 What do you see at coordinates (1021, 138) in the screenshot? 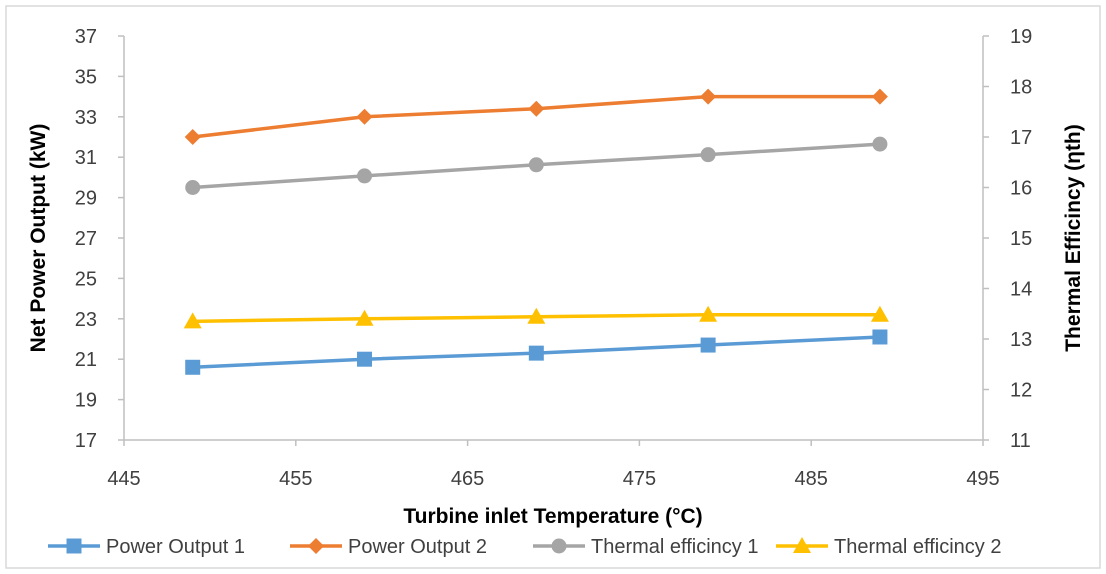
I see `y2-tick-label: 17` at bounding box center [1021, 138].